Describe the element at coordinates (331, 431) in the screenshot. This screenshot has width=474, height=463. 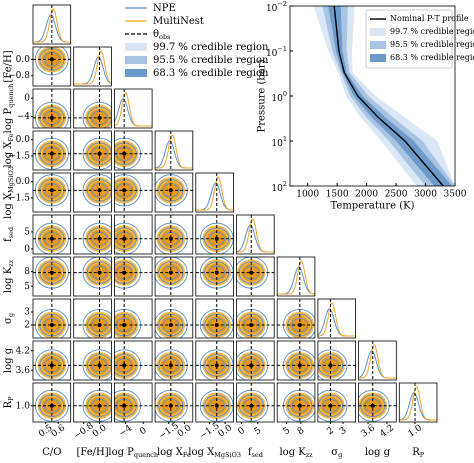
I see `x-tick-label: 2` at that location.